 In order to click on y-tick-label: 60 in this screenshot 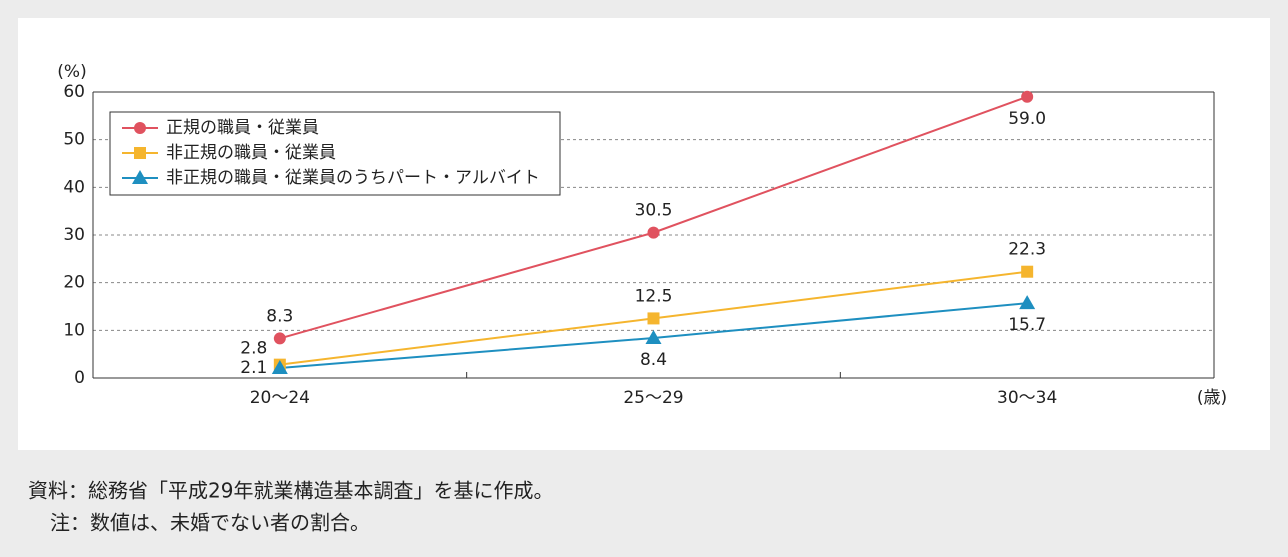, I will do `click(74, 92)`.